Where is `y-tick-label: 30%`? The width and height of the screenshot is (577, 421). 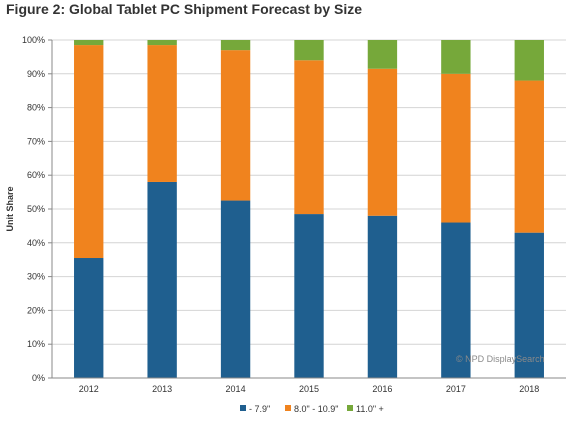
y-tick-label: 30% is located at coordinates (36, 277).